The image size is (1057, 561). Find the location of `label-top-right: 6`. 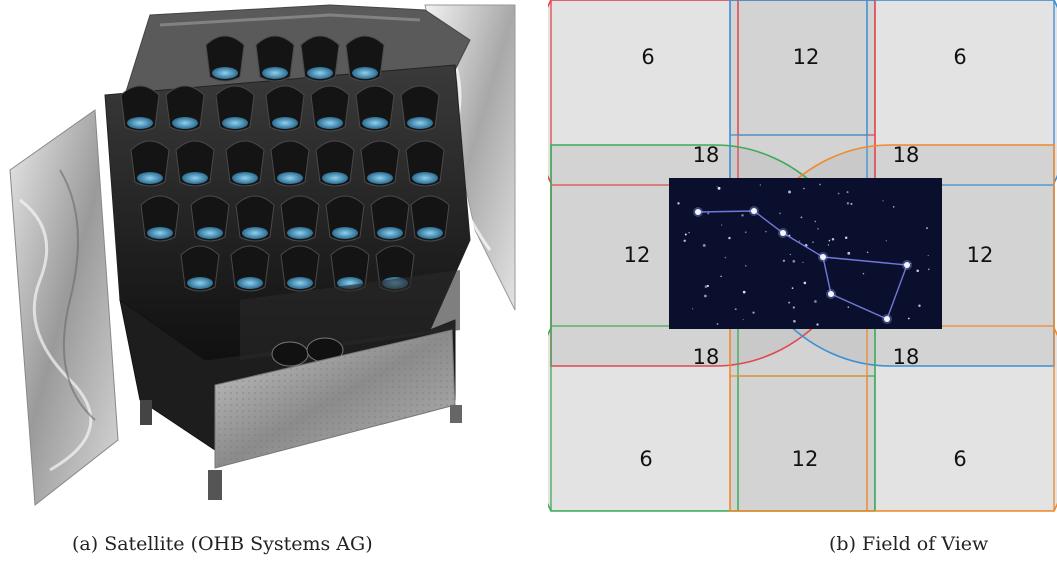

label-top-right: 6 is located at coordinates (959, 57).